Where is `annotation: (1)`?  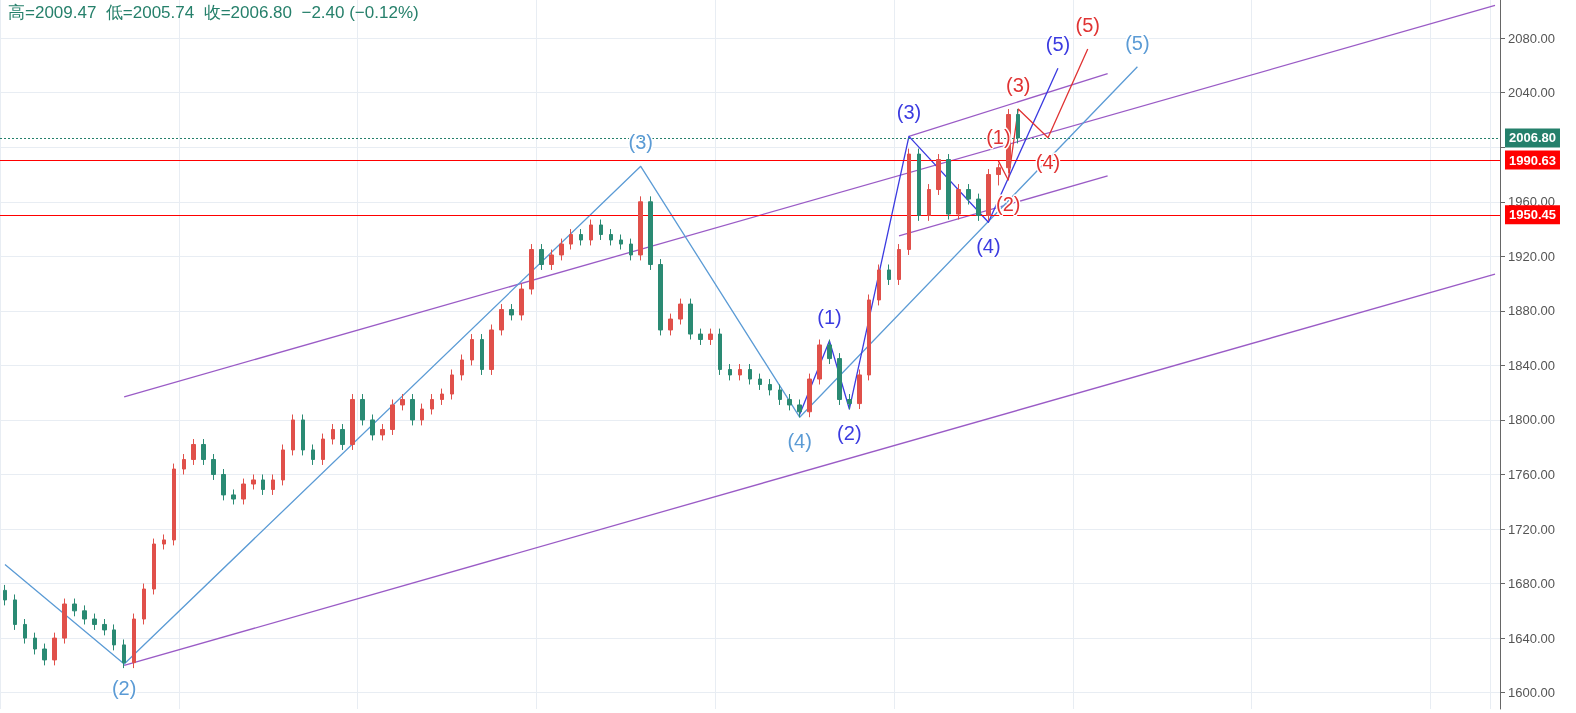 annotation: (1) is located at coordinates (829, 316).